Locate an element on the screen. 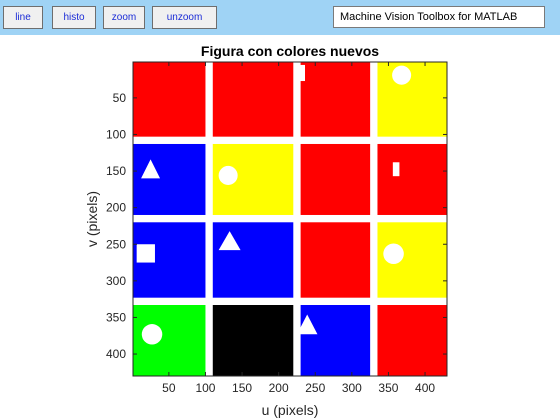 This screenshot has height=420, width=560. y-tick-label: 200 is located at coordinates (116, 208).